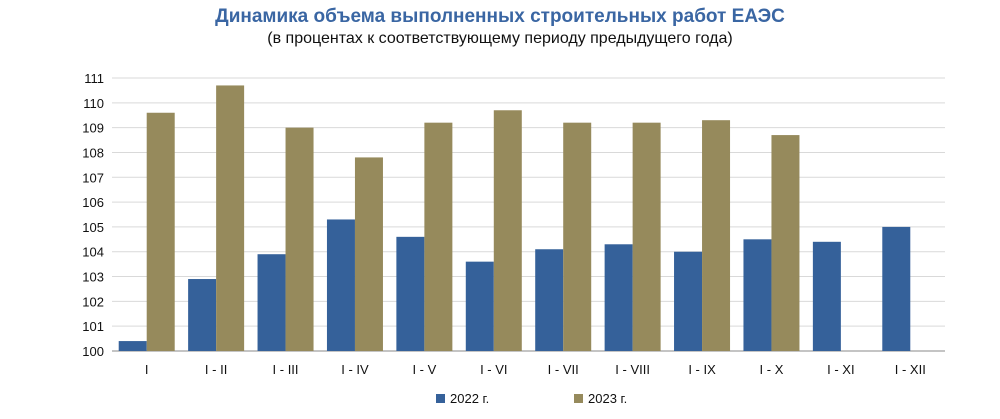 Image resolution: width=1000 pixels, height=419 pixels. I want to click on y-tick-label: 106, so click(93, 202).